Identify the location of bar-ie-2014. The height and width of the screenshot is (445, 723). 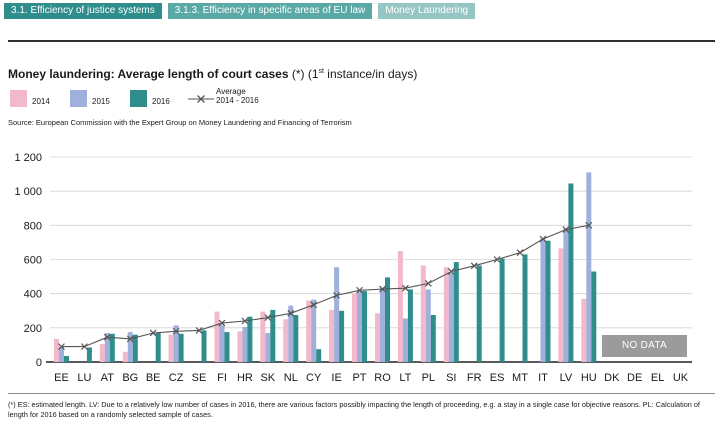
(332, 335).